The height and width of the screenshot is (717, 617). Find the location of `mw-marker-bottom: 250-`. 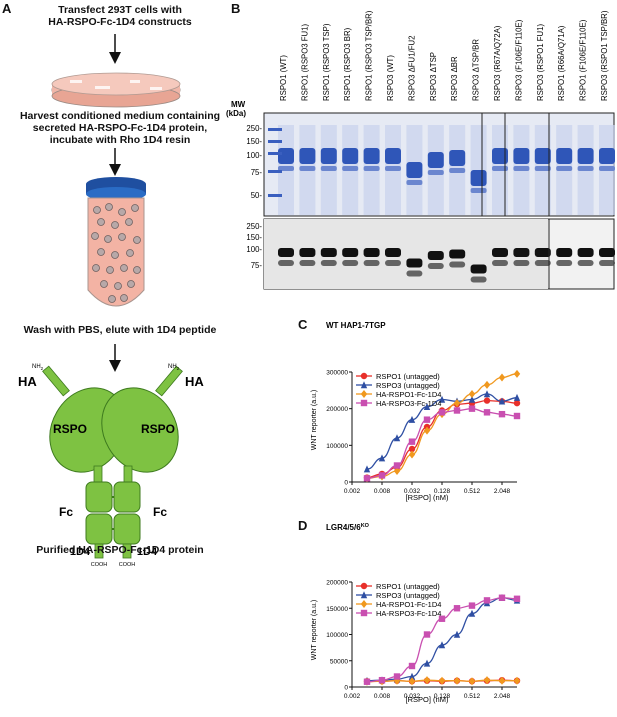

mw-marker-bottom: 250- is located at coordinates (254, 226).